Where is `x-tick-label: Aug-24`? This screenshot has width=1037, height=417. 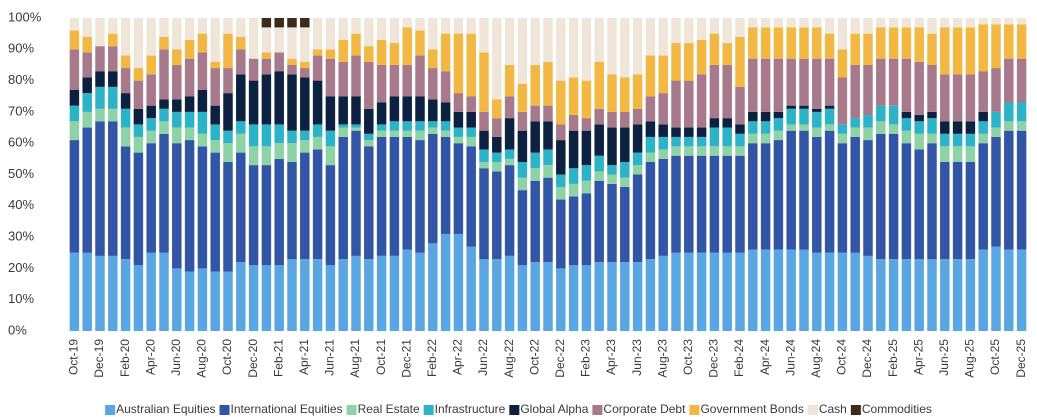 x-tick-label: Aug-24 is located at coordinates (816, 358).